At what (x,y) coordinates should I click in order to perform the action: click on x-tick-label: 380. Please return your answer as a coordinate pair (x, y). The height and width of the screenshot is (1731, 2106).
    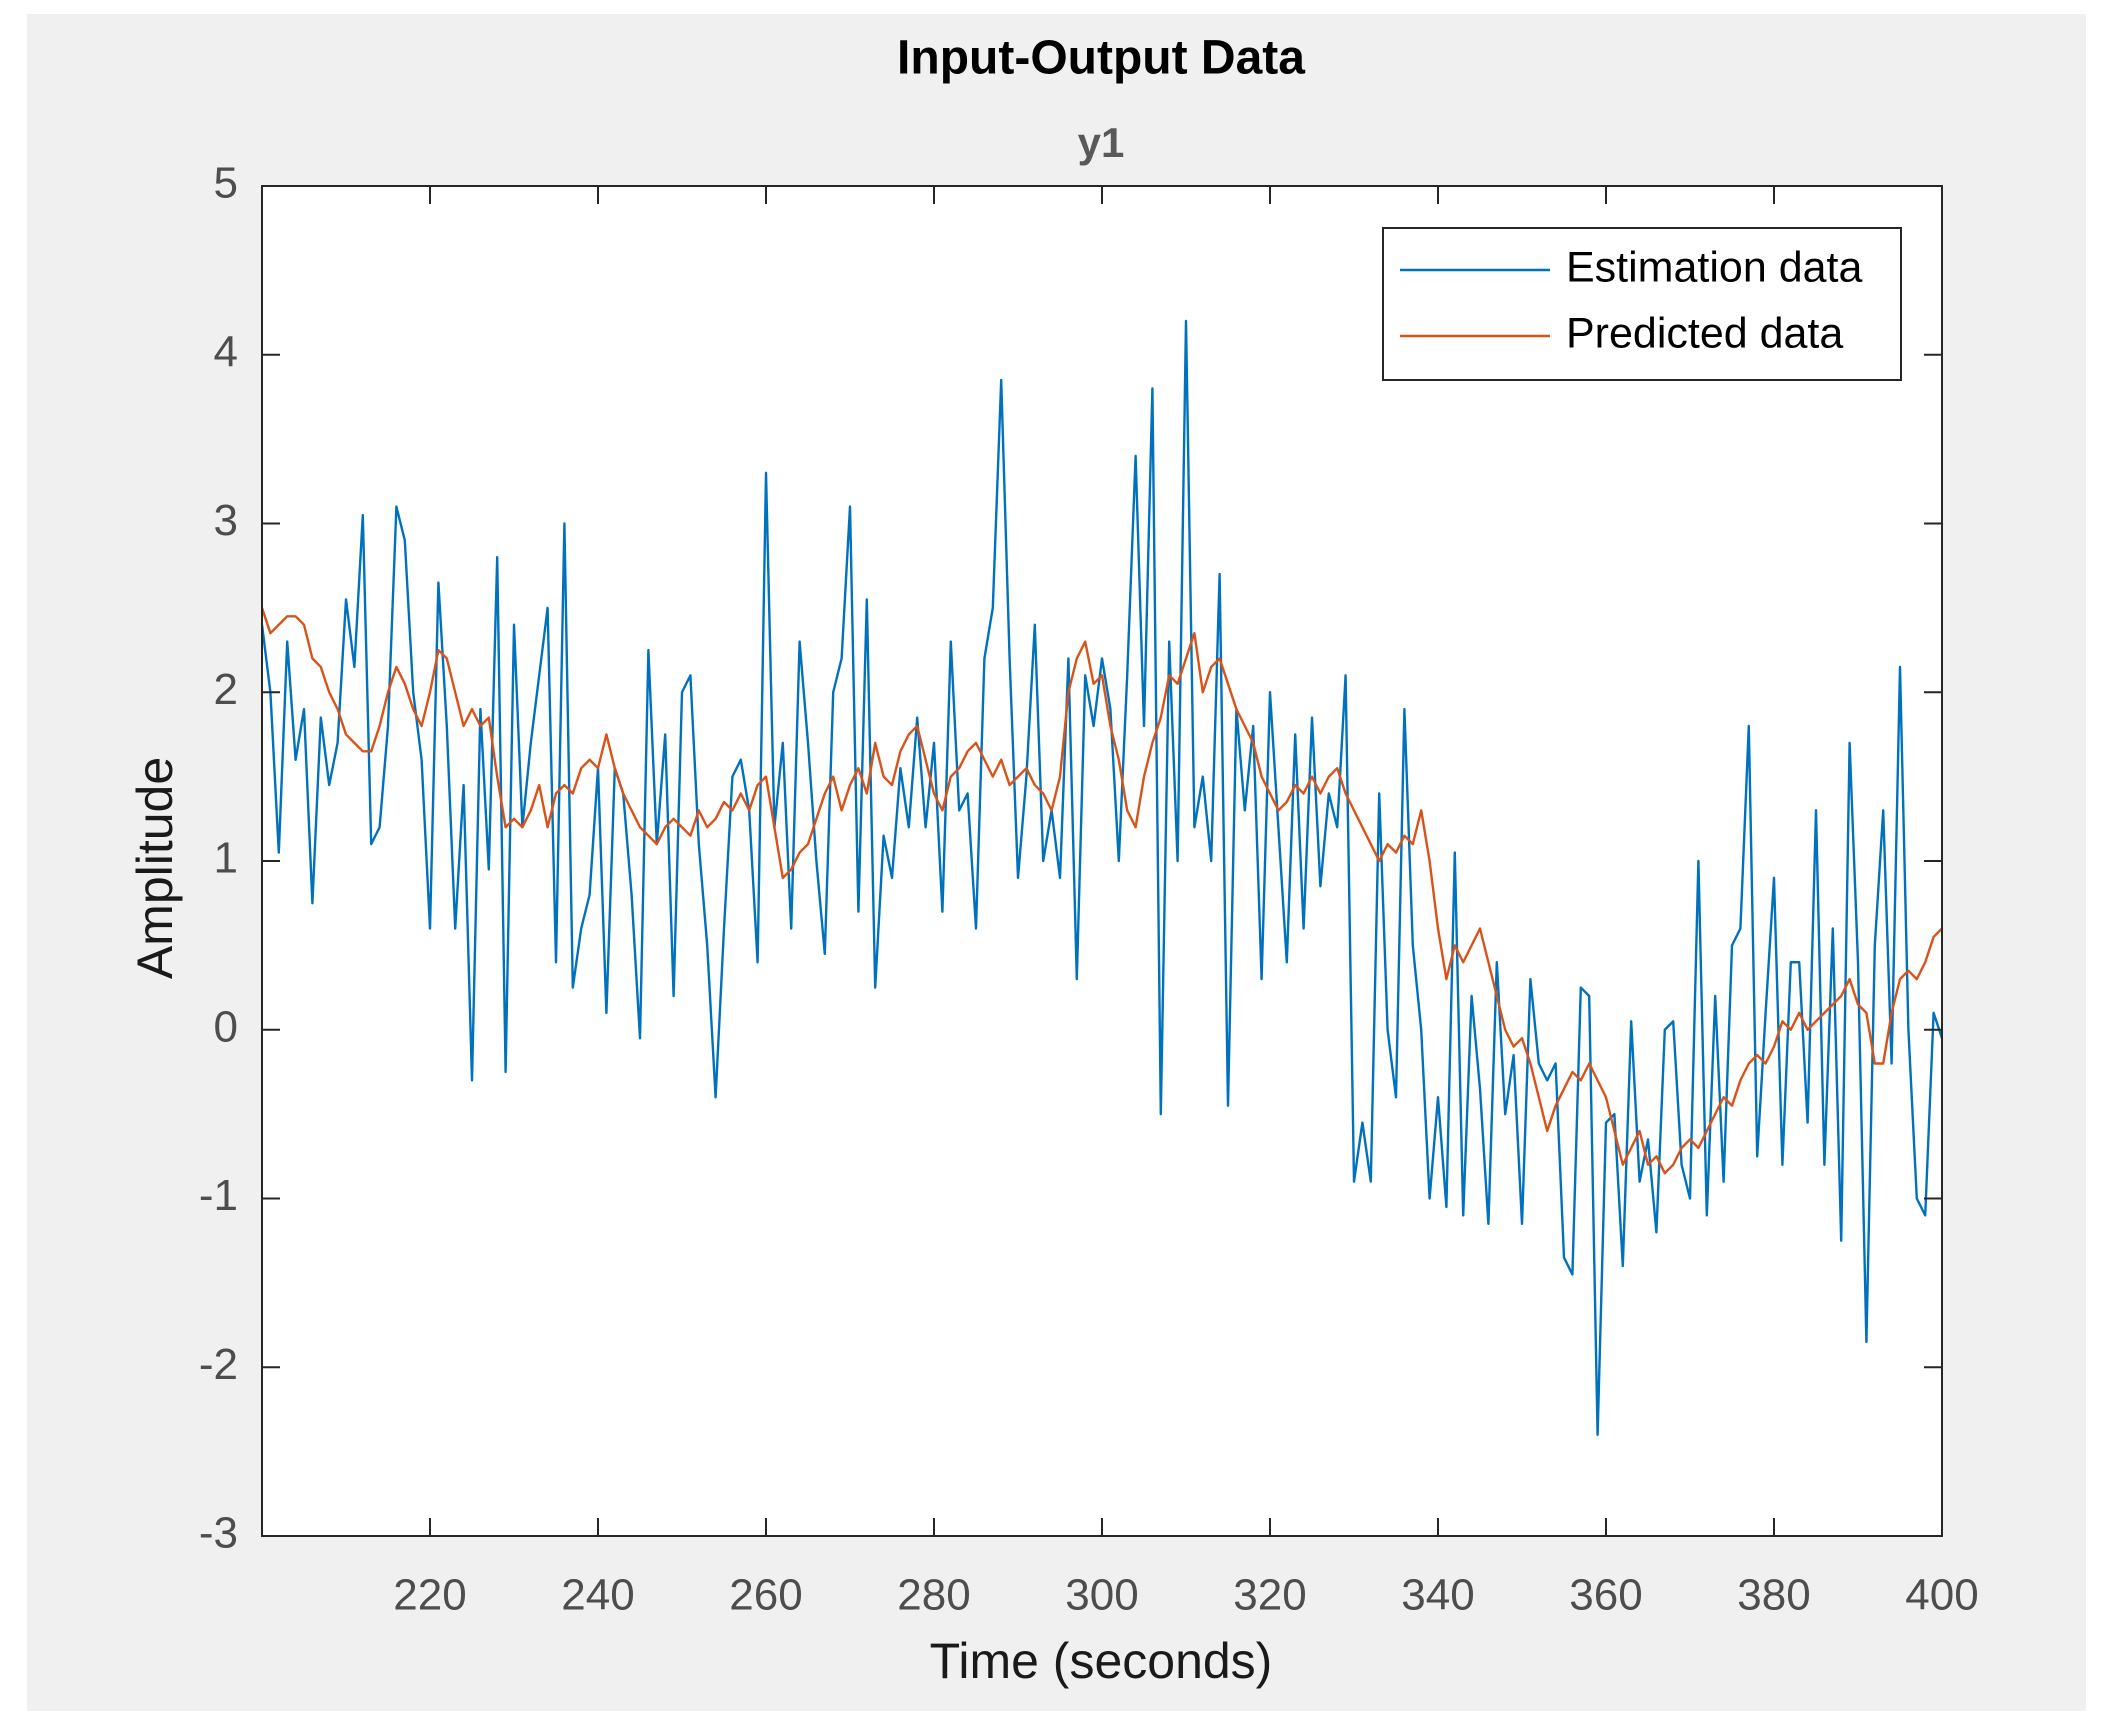
    Looking at the image, I should click on (1773, 1595).